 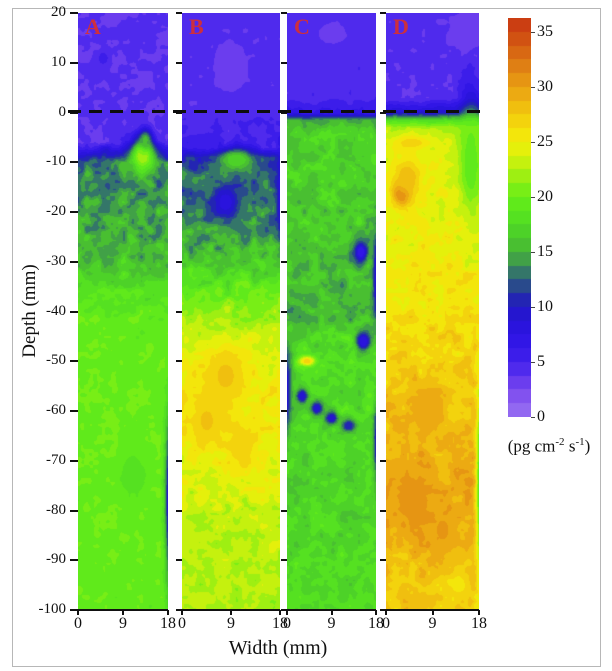 I want to click on y-axis-tick-label: -60, so click(x=56, y=410).